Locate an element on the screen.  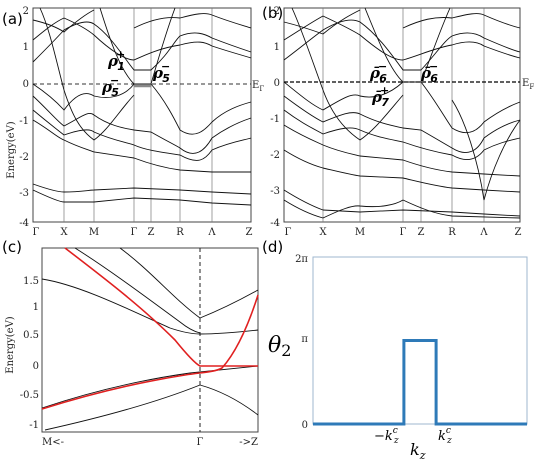
ytick: 2π is located at coordinates (301, 259).